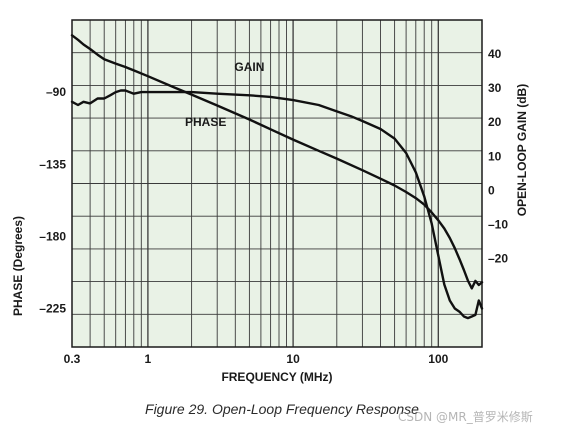 This screenshot has width=564, height=434. Describe the element at coordinates (495, 156) in the screenshot. I see `gain-tick-label-3: 10` at that location.